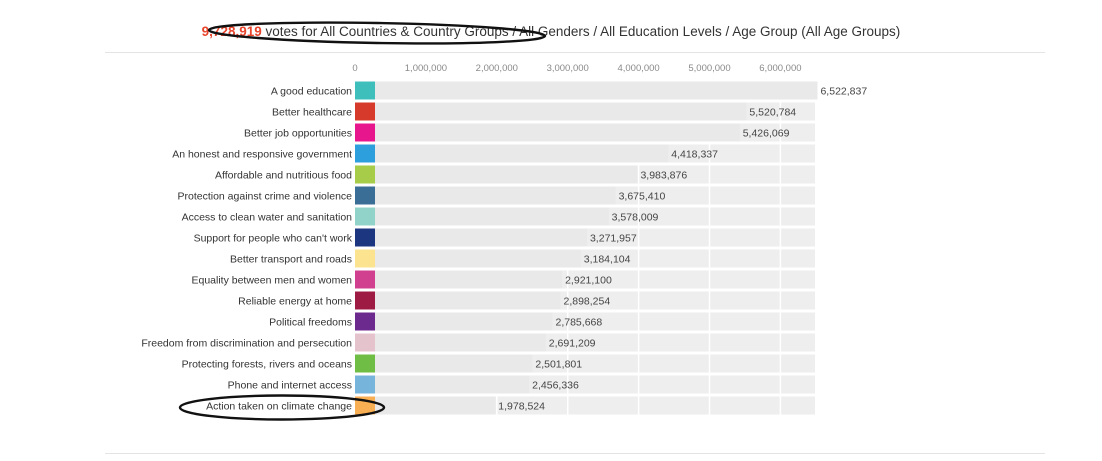  I want to click on value-label: 6,522,837, so click(843, 91).